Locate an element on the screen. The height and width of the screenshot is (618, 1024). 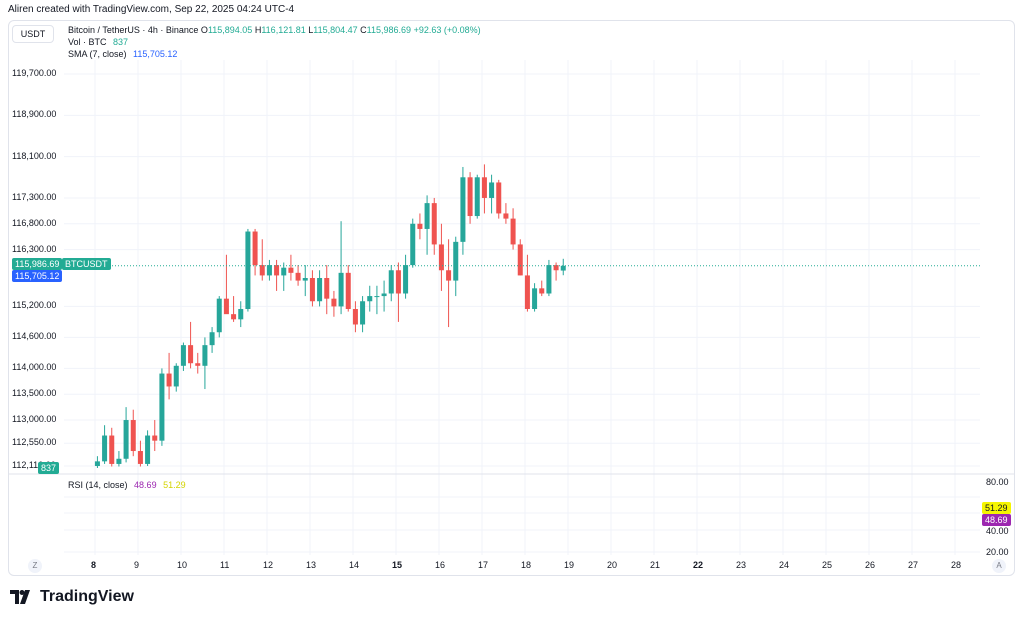
sma-label: SMA (7, close) is located at coordinates (97, 54).